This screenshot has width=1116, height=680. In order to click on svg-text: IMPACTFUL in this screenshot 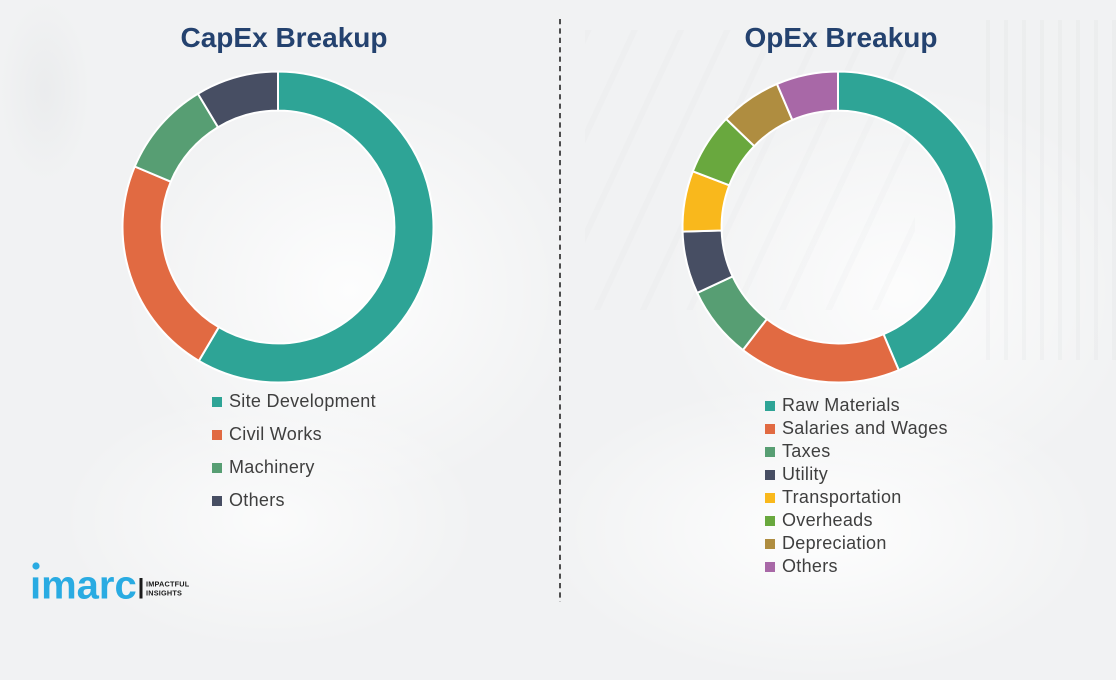, I will do `click(168, 584)`.